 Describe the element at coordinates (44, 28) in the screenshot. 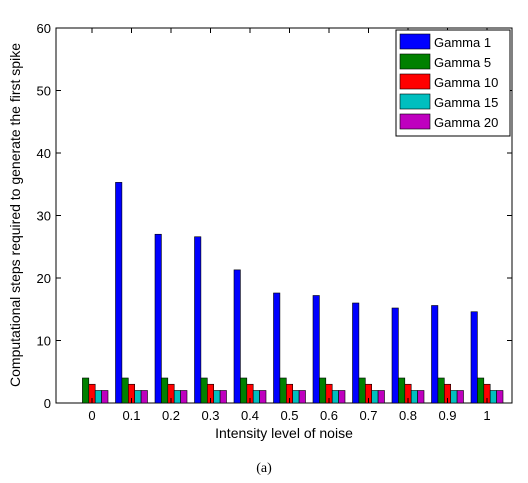

I see `y-tick-label: 60` at that location.